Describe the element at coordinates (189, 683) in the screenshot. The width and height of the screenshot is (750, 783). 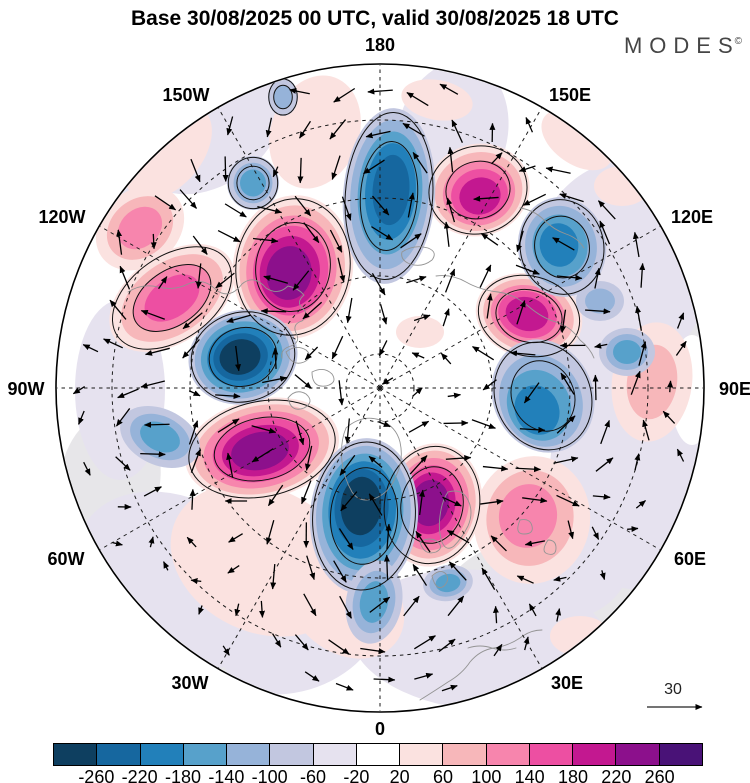
I see `longitude-label: 30W` at that location.